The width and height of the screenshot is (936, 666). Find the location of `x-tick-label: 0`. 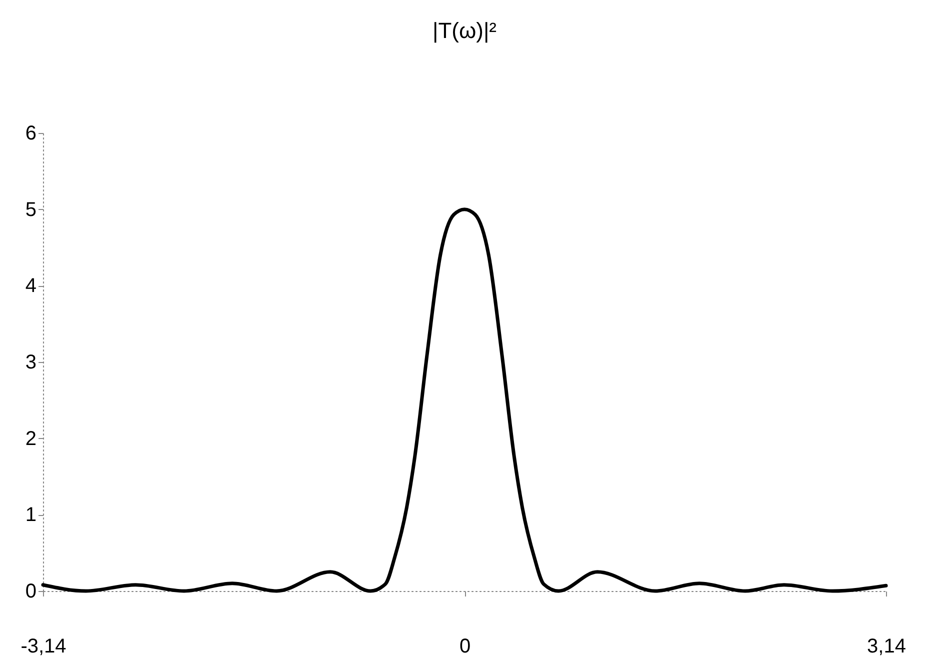

x-tick-label: 0 is located at coordinates (465, 647).